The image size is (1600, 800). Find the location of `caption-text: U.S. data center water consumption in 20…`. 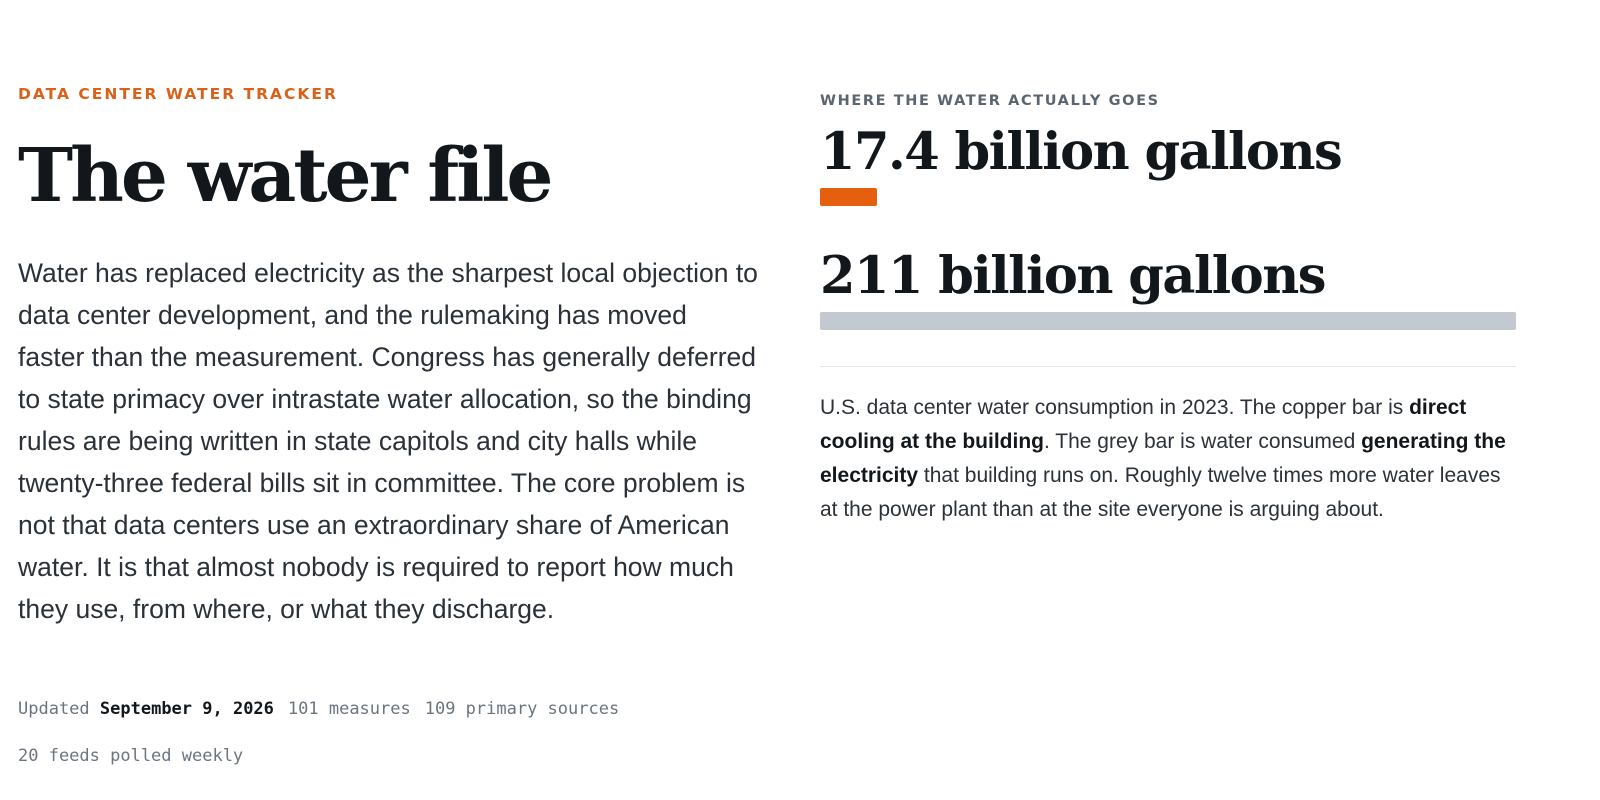

caption-text: U.S. data center water consumption in 20… is located at coordinates (1115, 407).